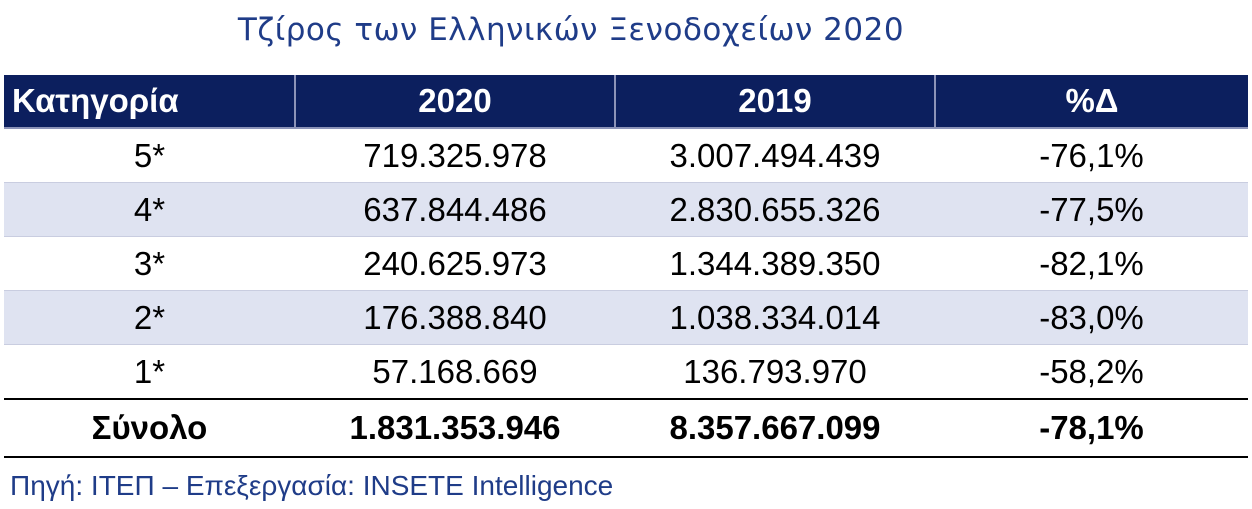 This screenshot has width=1252, height=509. Describe the element at coordinates (775, 428) in the screenshot. I see `total-2019: 8.357.667.099` at that location.